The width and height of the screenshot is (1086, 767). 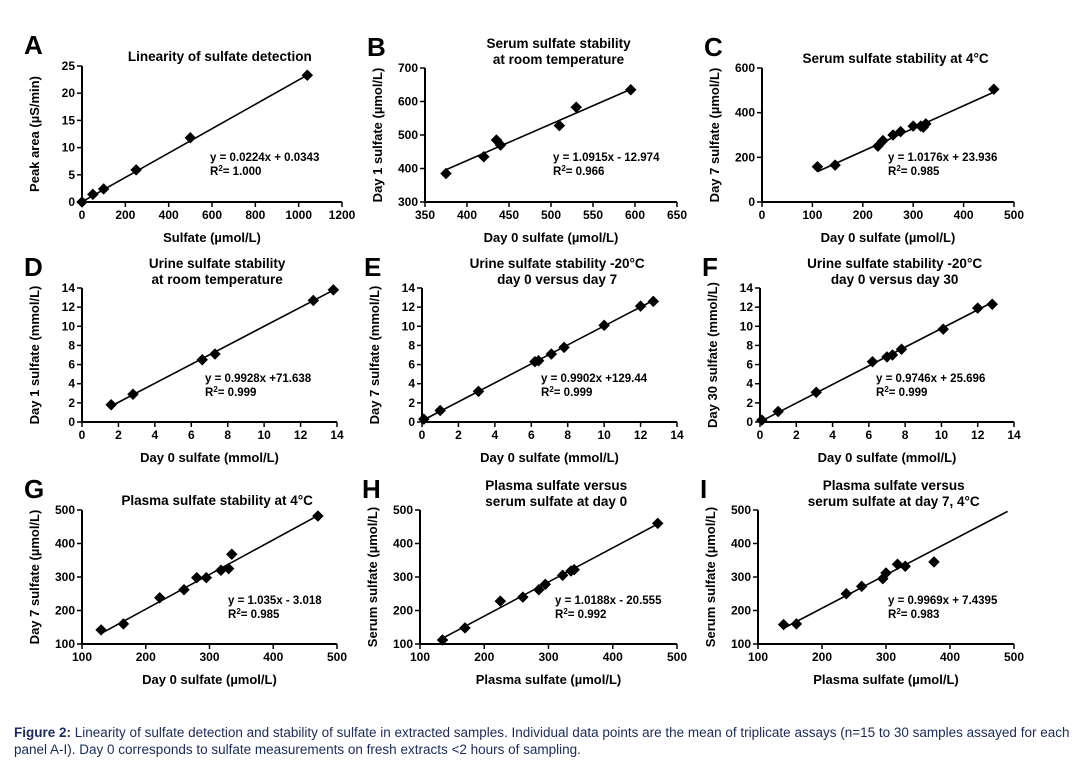 I want to click on x-tick-label: 650, so click(x=677, y=215).